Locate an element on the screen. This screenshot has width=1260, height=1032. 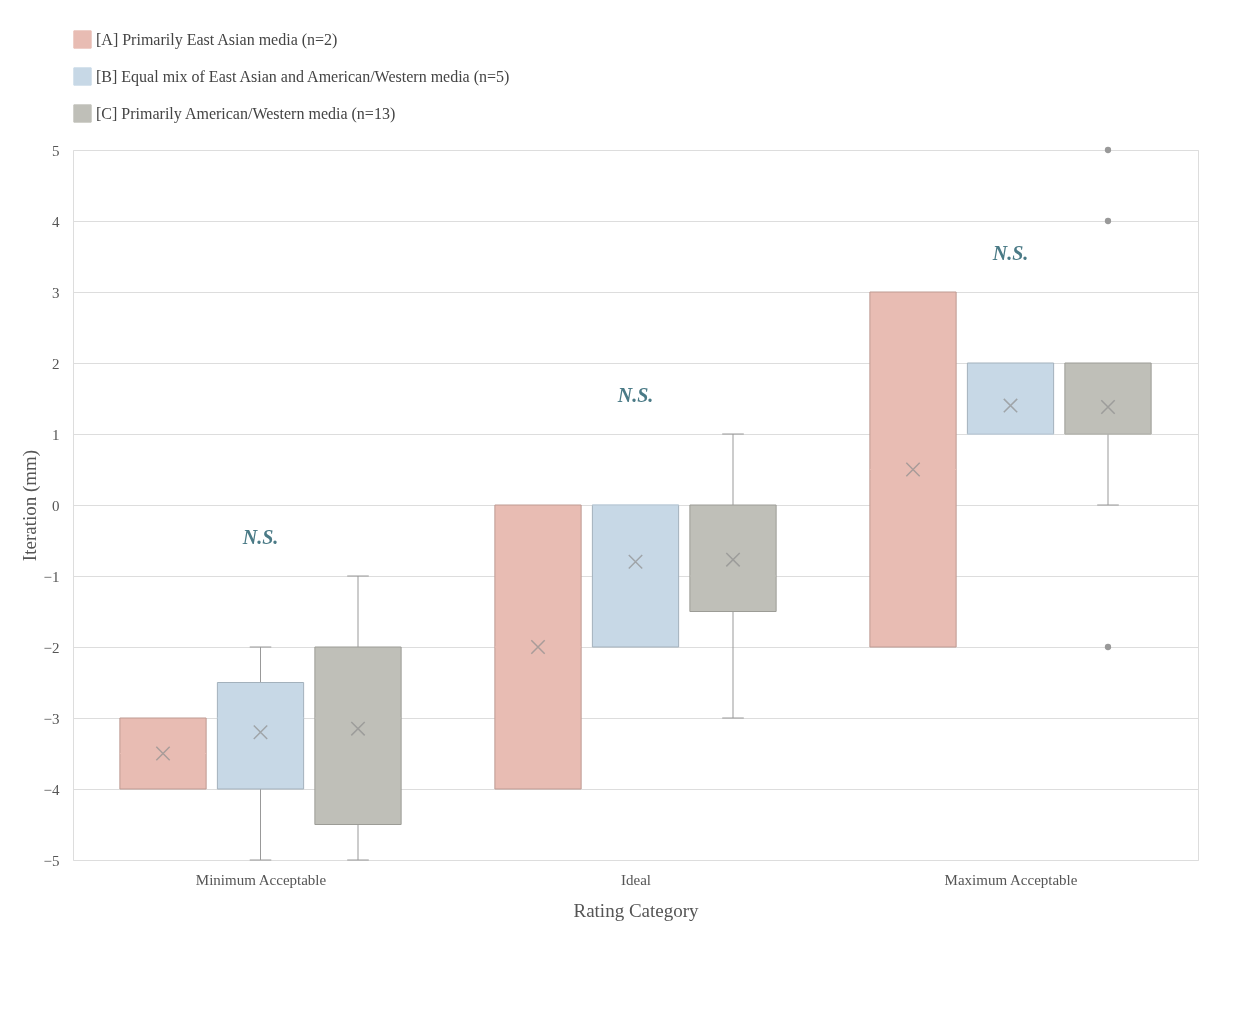
x-tick-label: Ideal is located at coordinates (636, 879).